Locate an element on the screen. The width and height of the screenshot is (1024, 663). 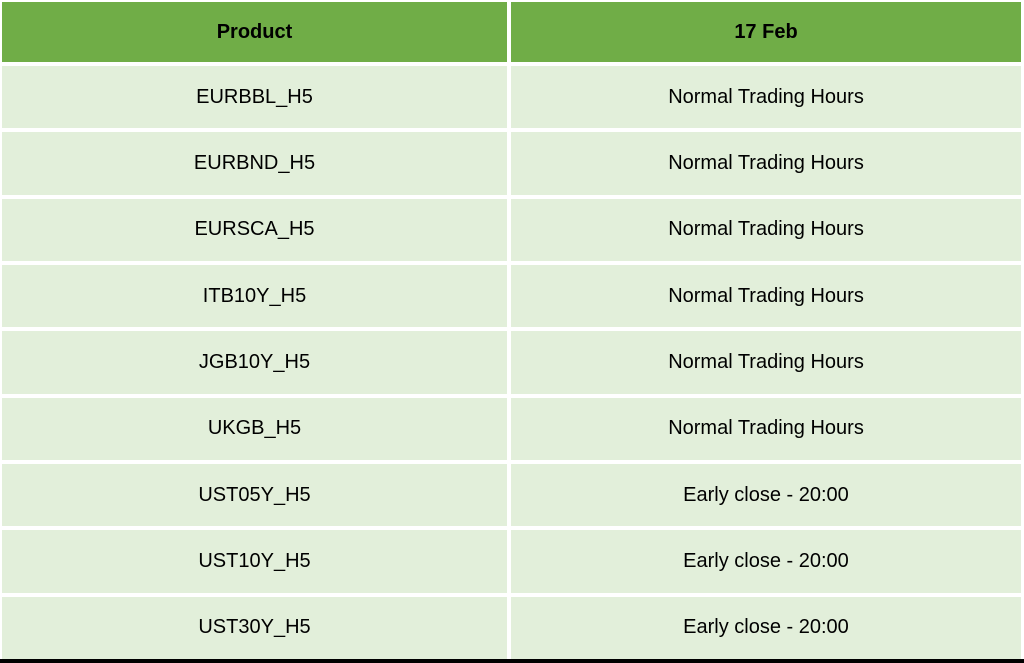
product-cell: ITB10Y_H5 is located at coordinates (254, 296).